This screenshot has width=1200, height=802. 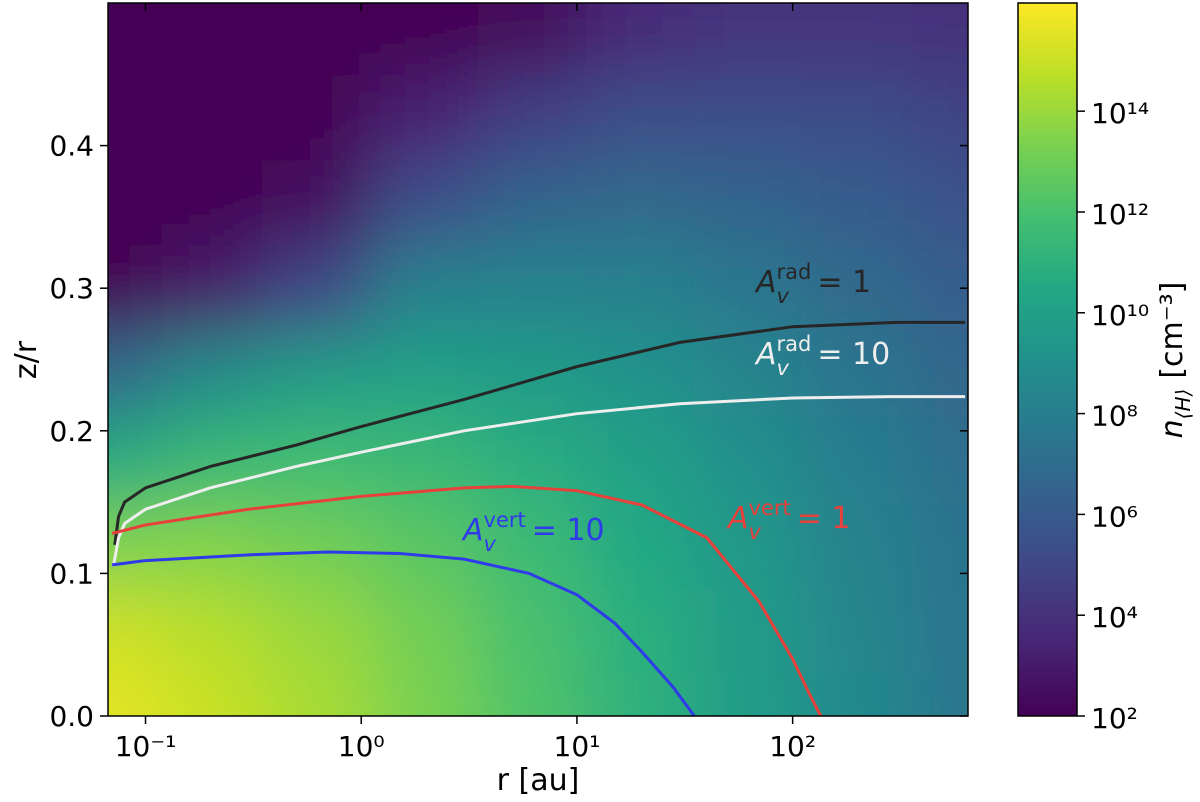 I want to click on x-tick-label: 10¹, so click(x=577, y=746).